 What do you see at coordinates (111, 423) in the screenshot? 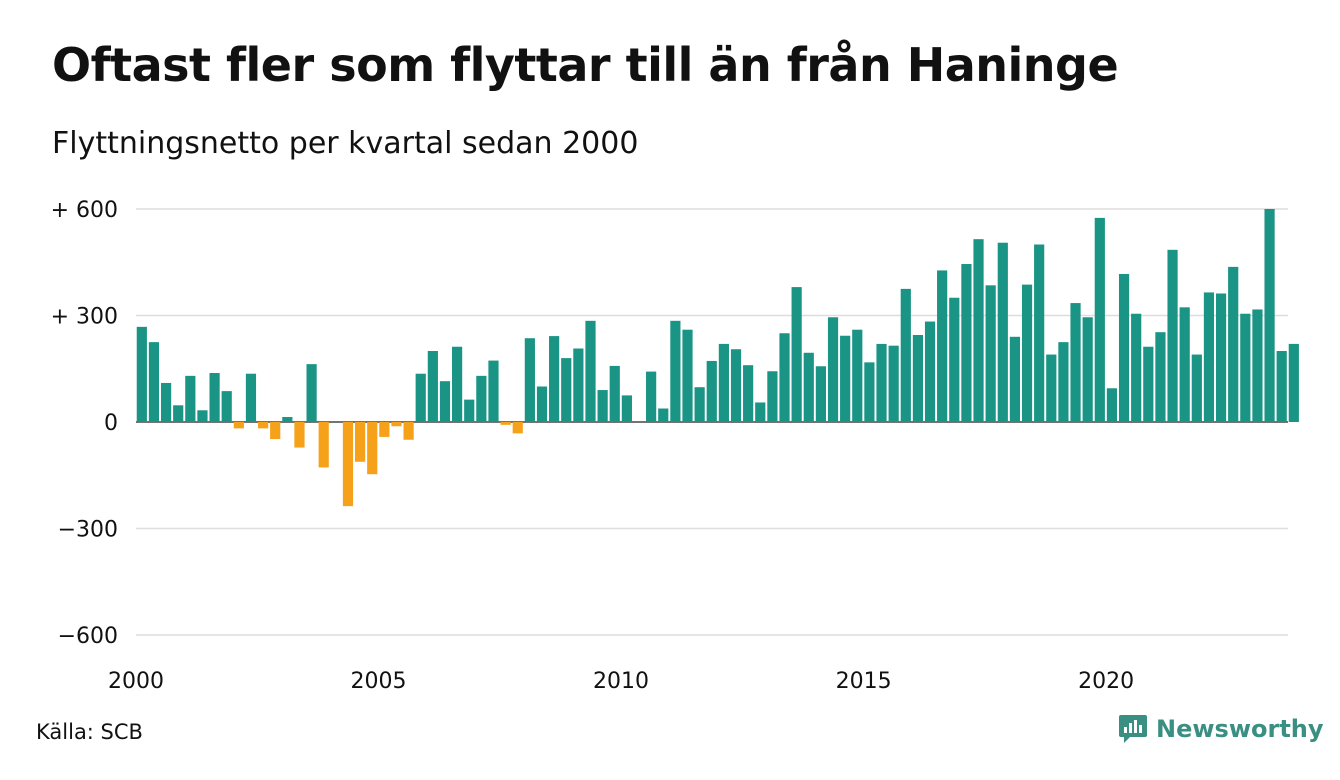
I see `y-tick-label: 0` at bounding box center [111, 423].